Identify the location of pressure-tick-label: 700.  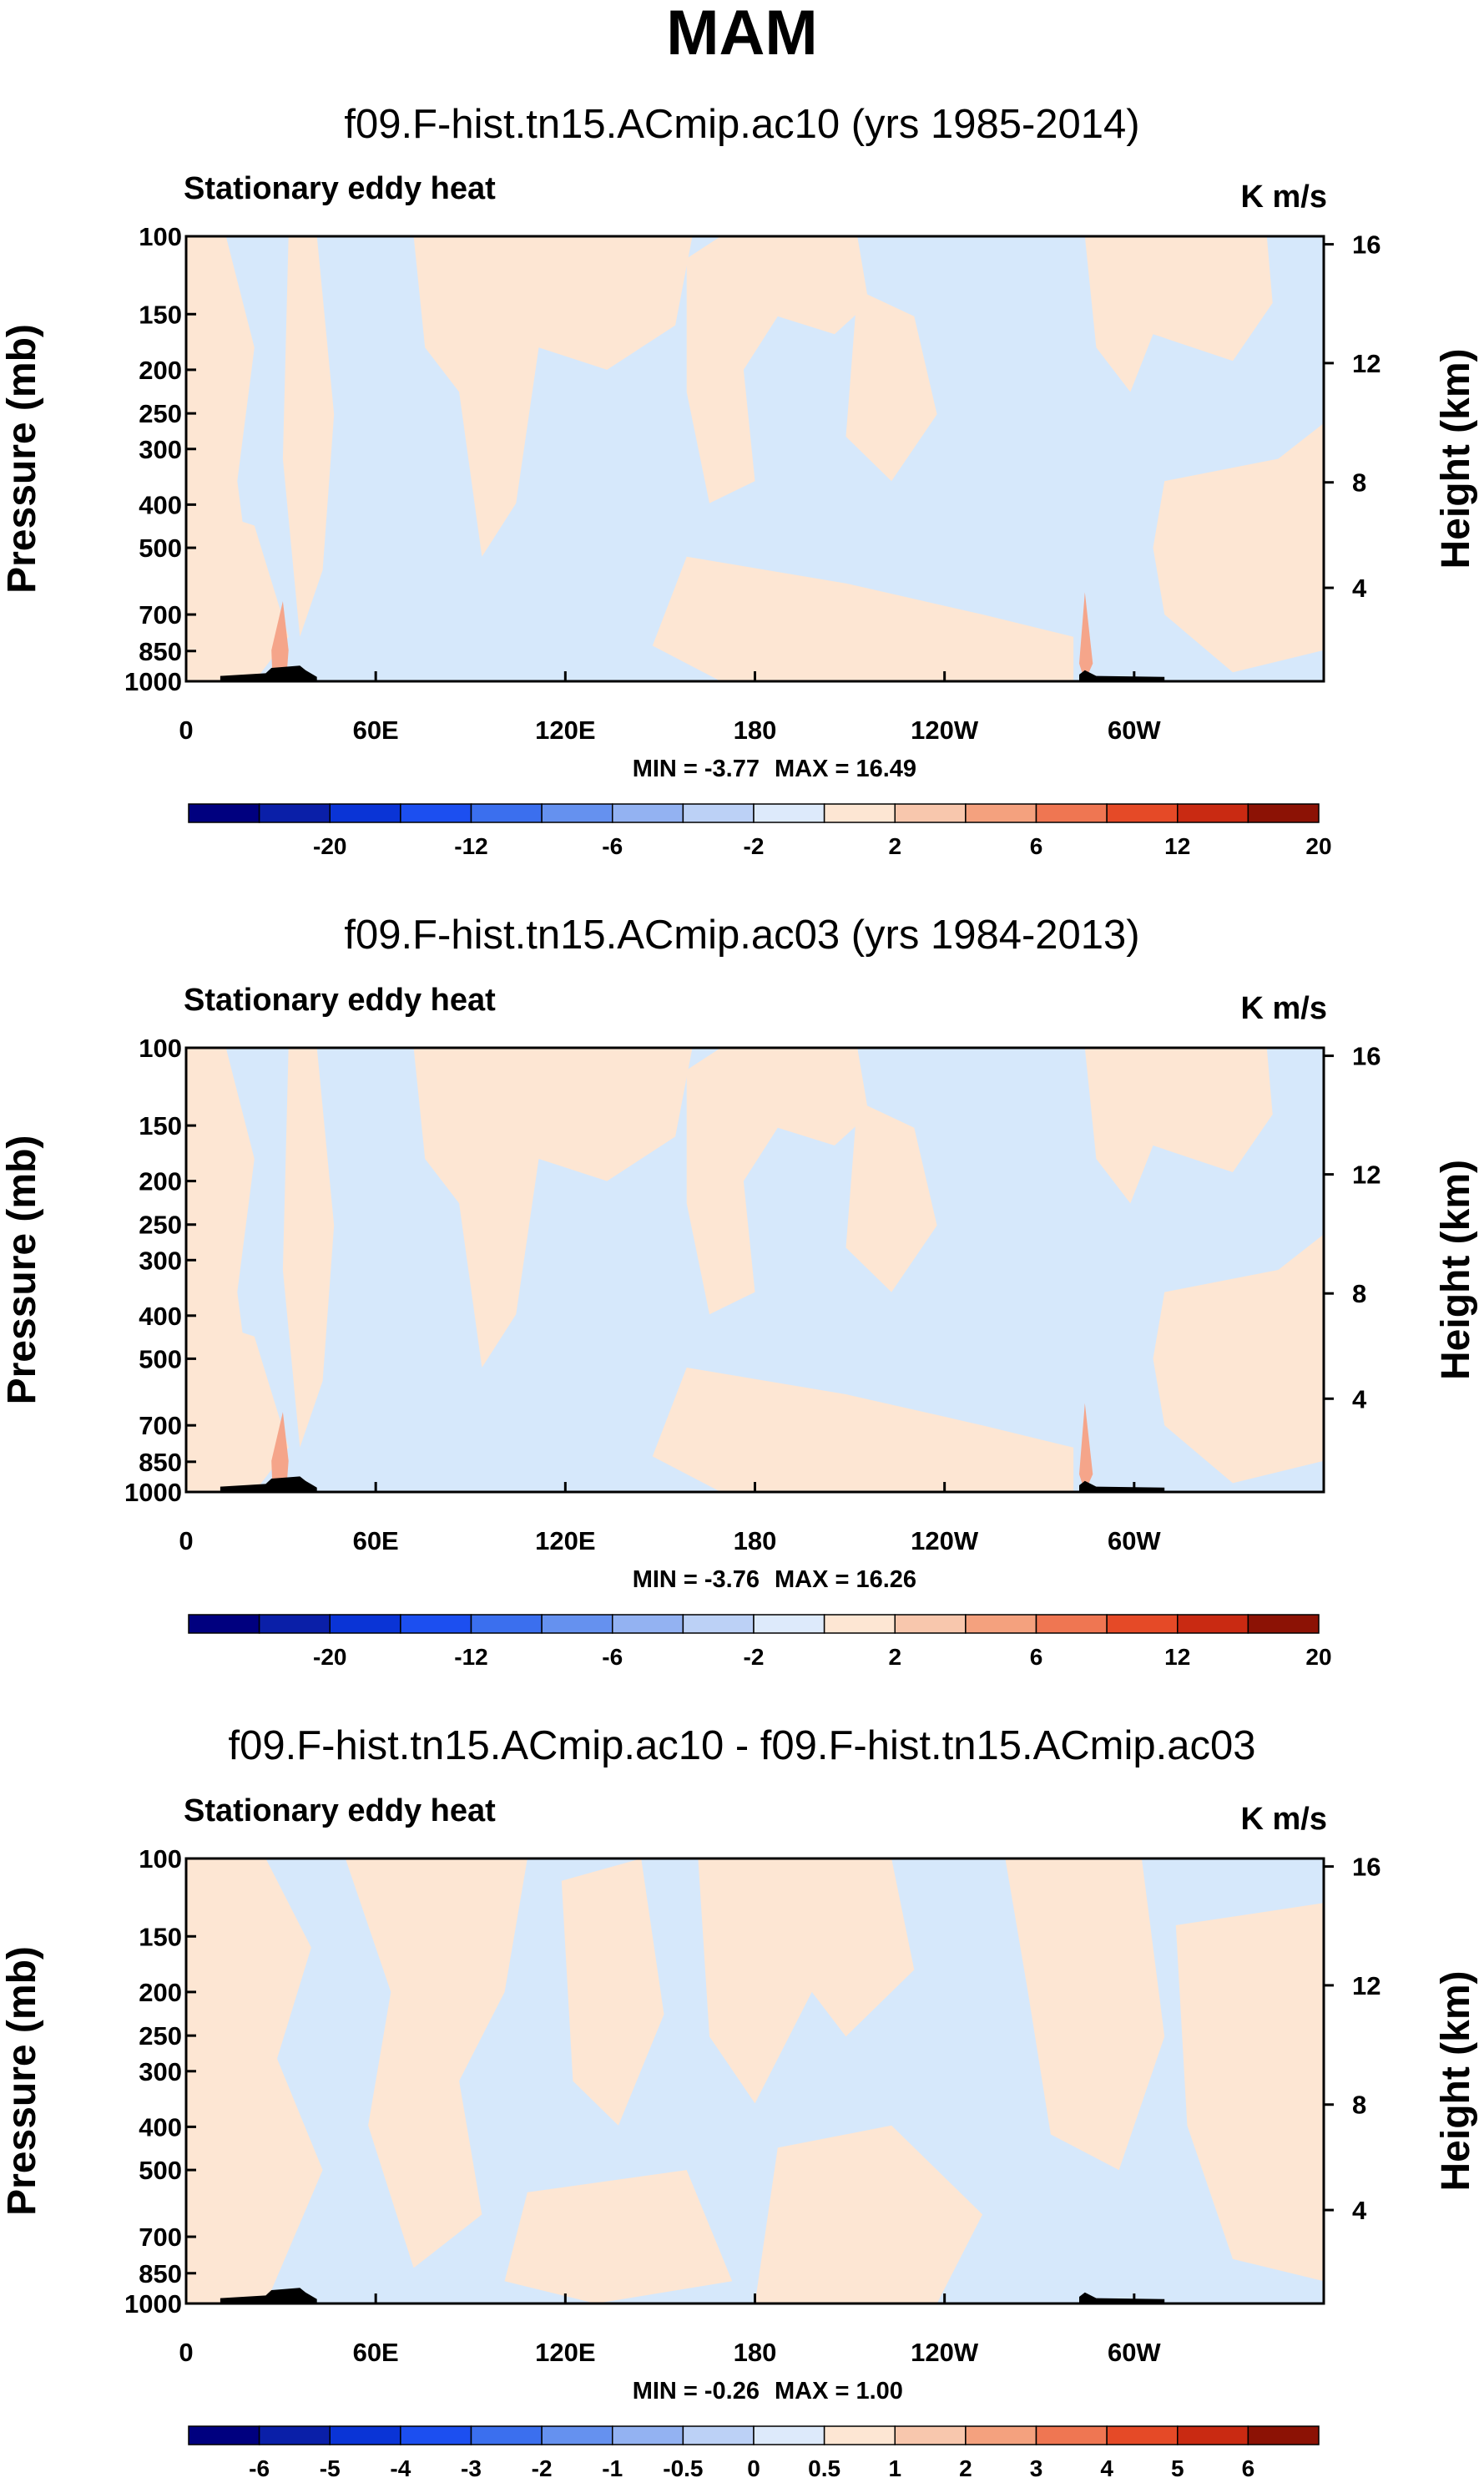
(160, 1425).